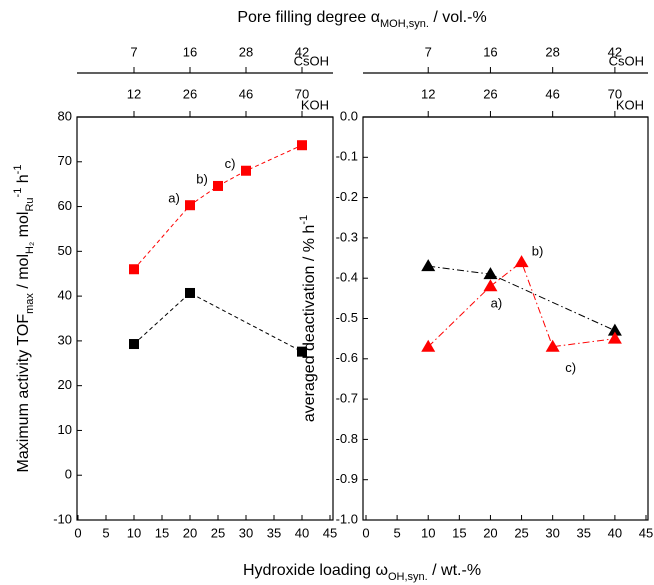  I want to click on figure-title: Pore filling degree αMOH,syn. / vol.-%, so click(361, 19).